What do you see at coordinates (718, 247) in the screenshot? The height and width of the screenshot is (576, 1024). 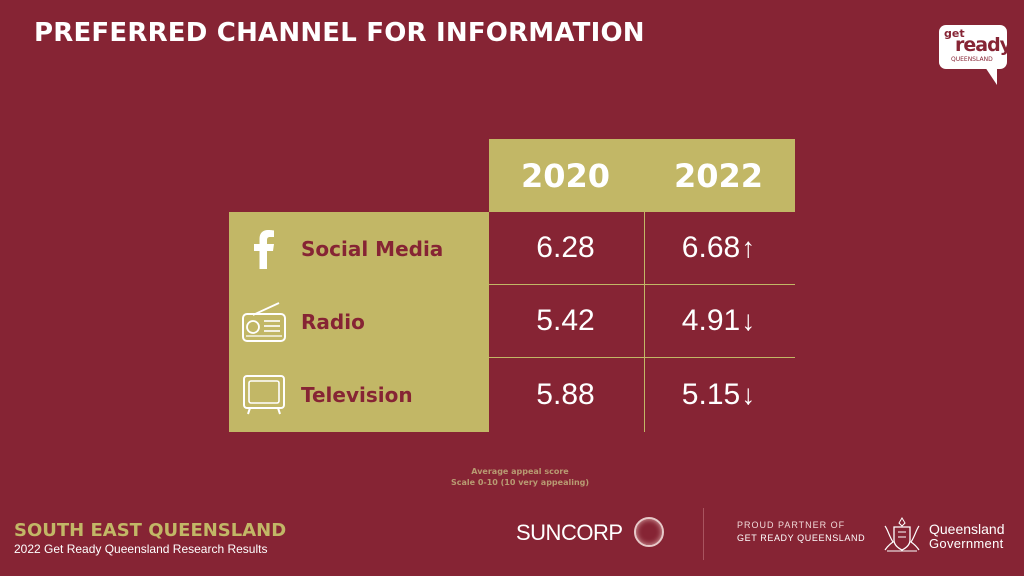 I see `score-social-media-2022: 6.68 ↑` at bounding box center [718, 247].